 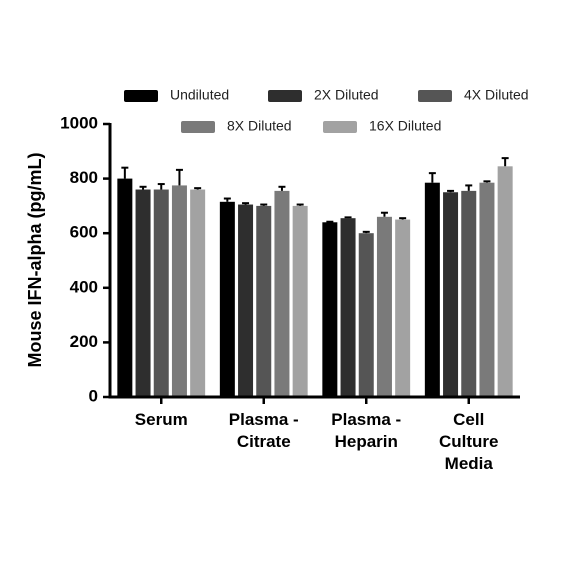 What do you see at coordinates (366, 430) in the screenshot?
I see `x-tick-label: Plasma -Heparin` at bounding box center [366, 430].